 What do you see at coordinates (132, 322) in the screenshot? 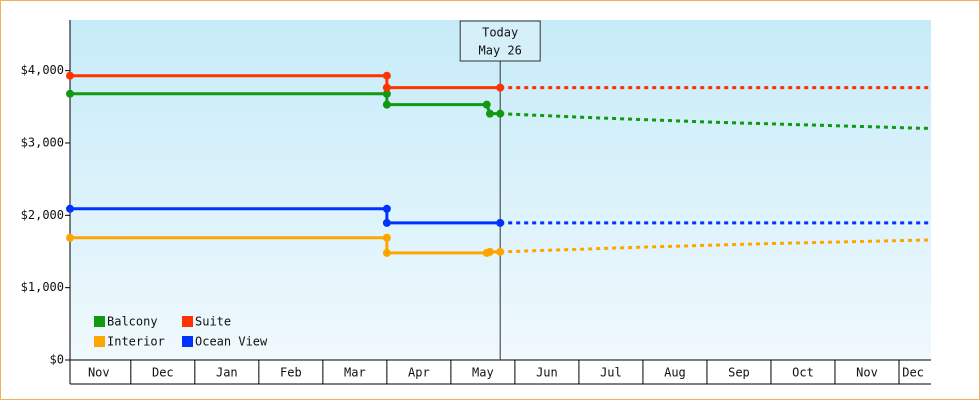
I see `legend-label: Balcony` at bounding box center [132, 322].